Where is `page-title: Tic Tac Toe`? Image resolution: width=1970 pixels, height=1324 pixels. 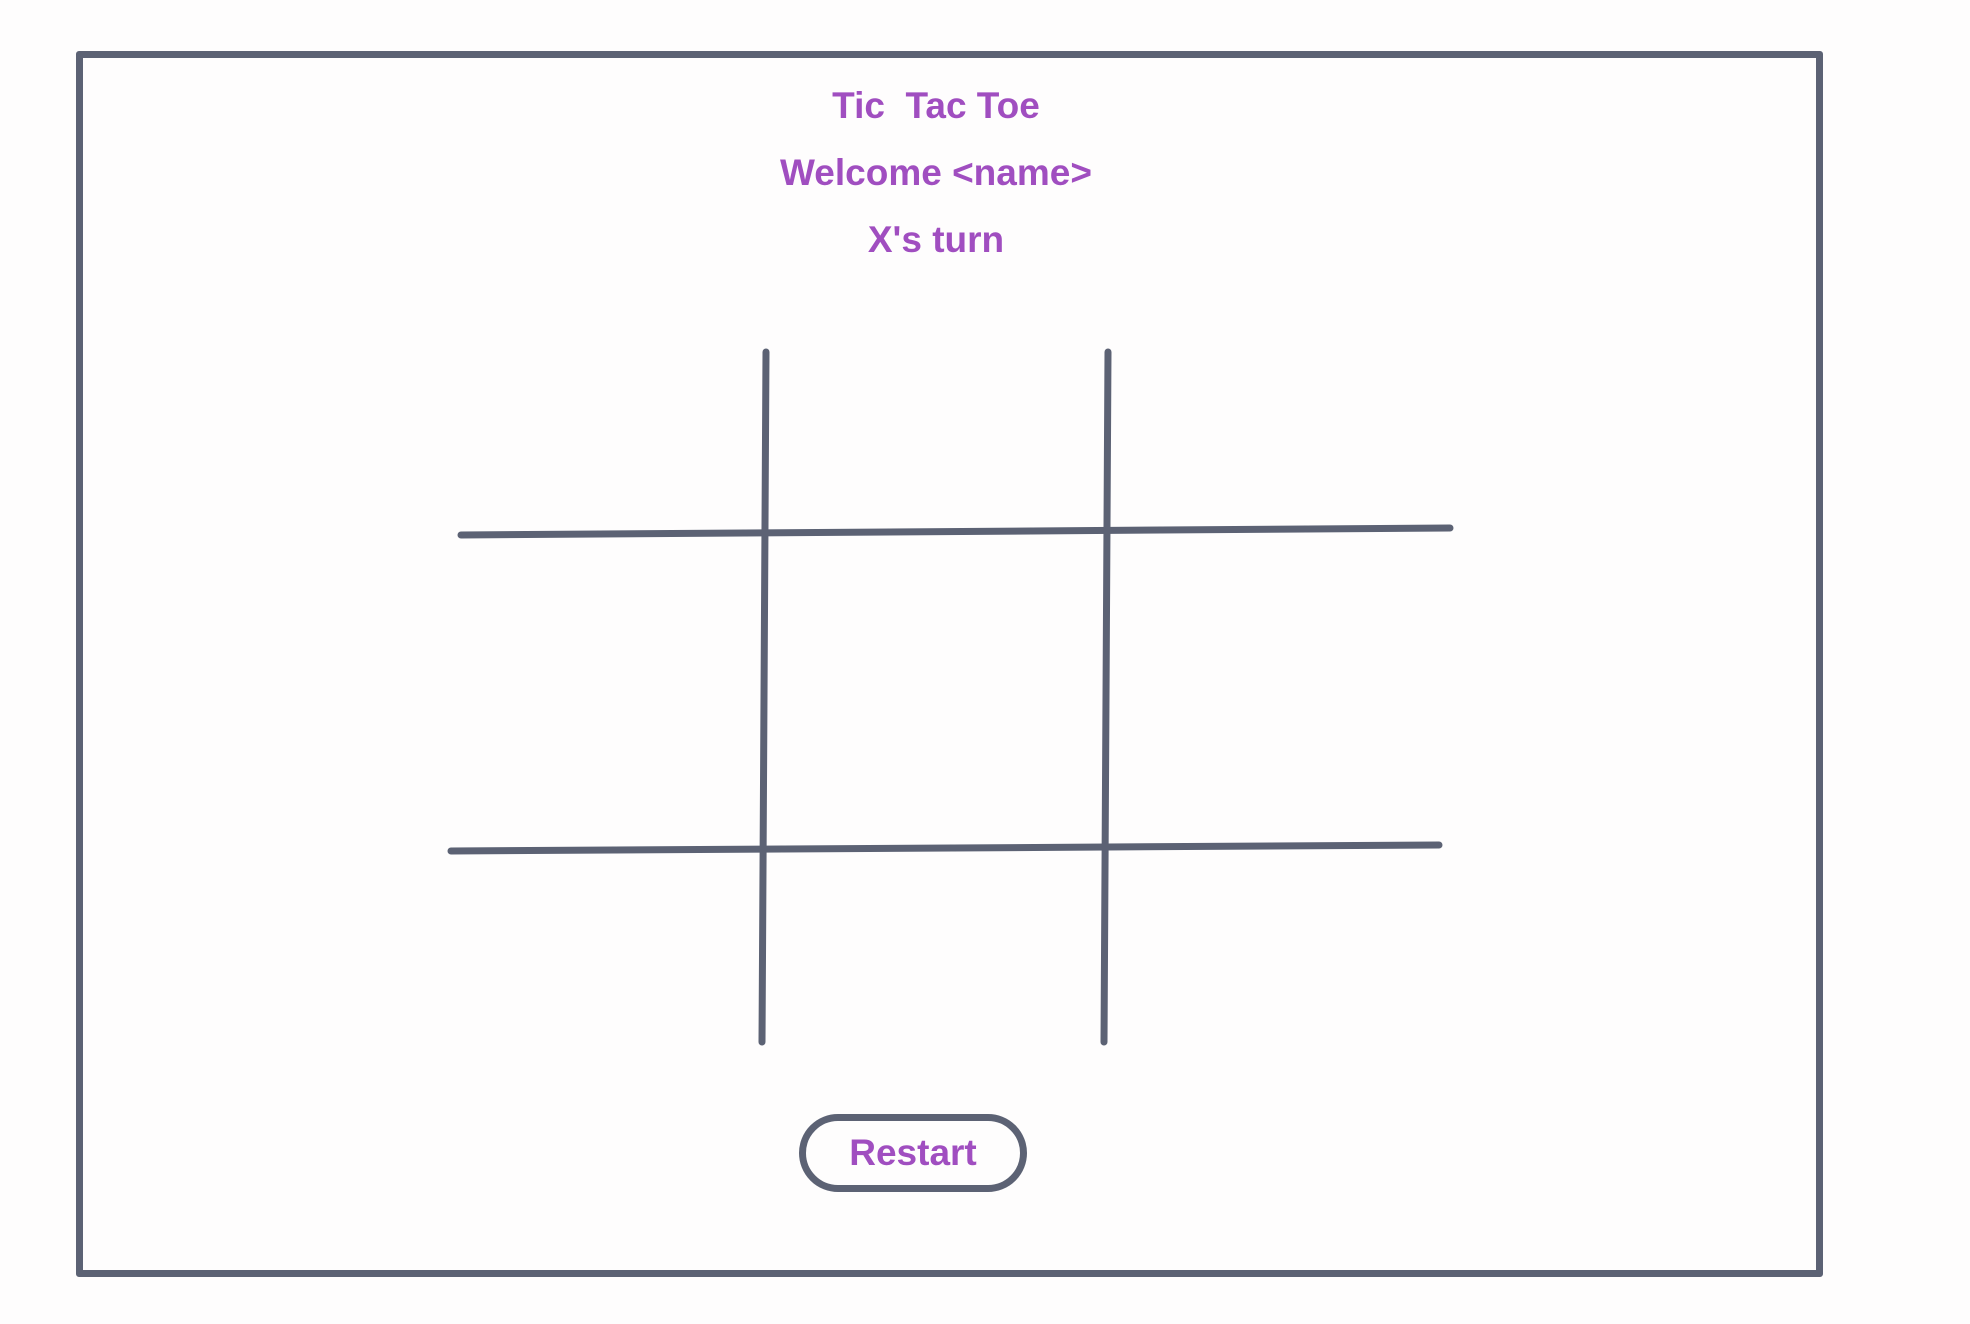
page-title: Tic Tac Toe is located at coordinates (936, 105).